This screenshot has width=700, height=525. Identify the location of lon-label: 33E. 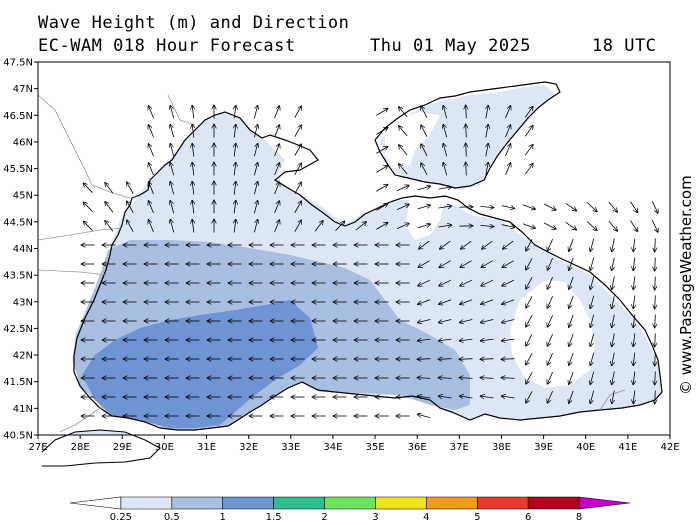
(290, 447).